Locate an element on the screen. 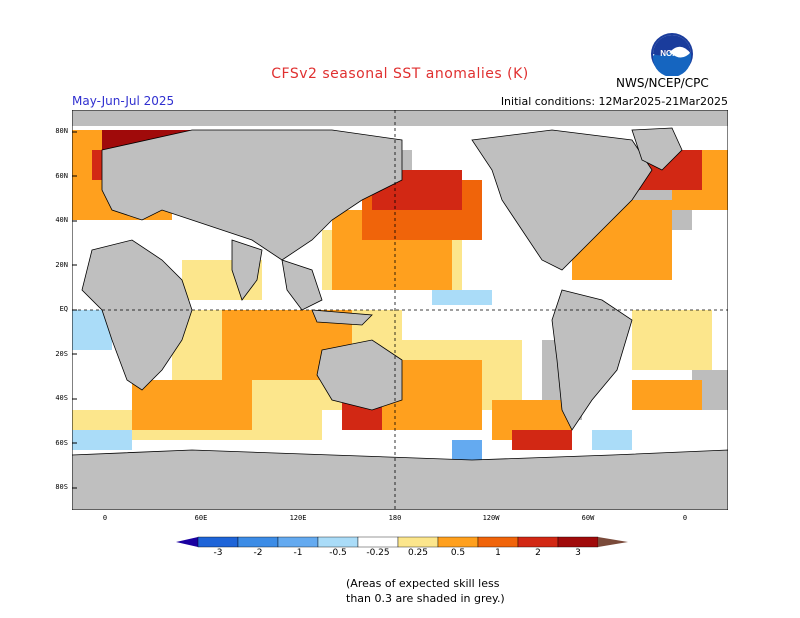 The image size is (800, 618). footnote-line: (Areas of expected skill less is located at coordinates (423, 583).